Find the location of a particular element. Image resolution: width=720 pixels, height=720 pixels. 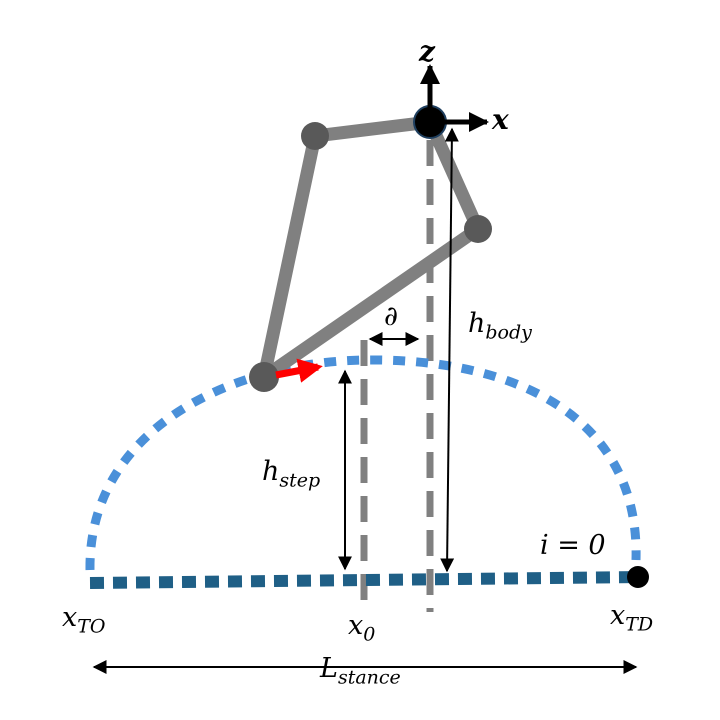

leg-link-upper-rear is located at coordinates (372, 129).